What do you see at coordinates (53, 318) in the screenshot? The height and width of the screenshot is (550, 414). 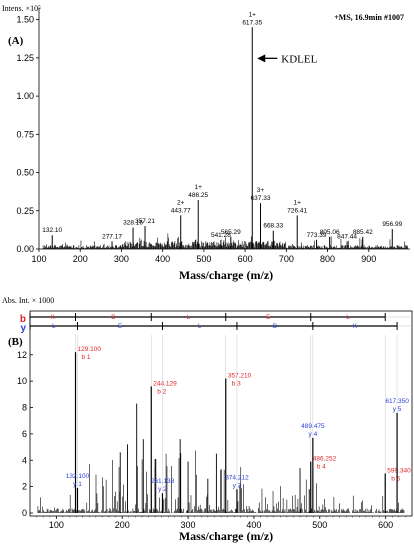 I see `b-residue: K` at bounding box center [53, 318].